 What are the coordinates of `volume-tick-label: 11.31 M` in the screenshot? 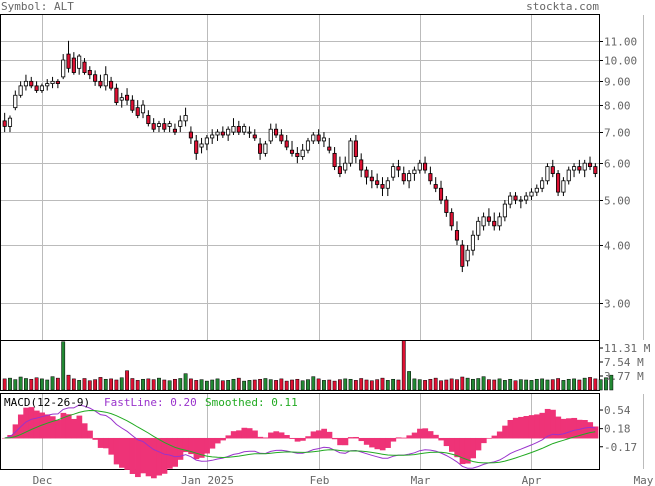 It's located at (627, 348).